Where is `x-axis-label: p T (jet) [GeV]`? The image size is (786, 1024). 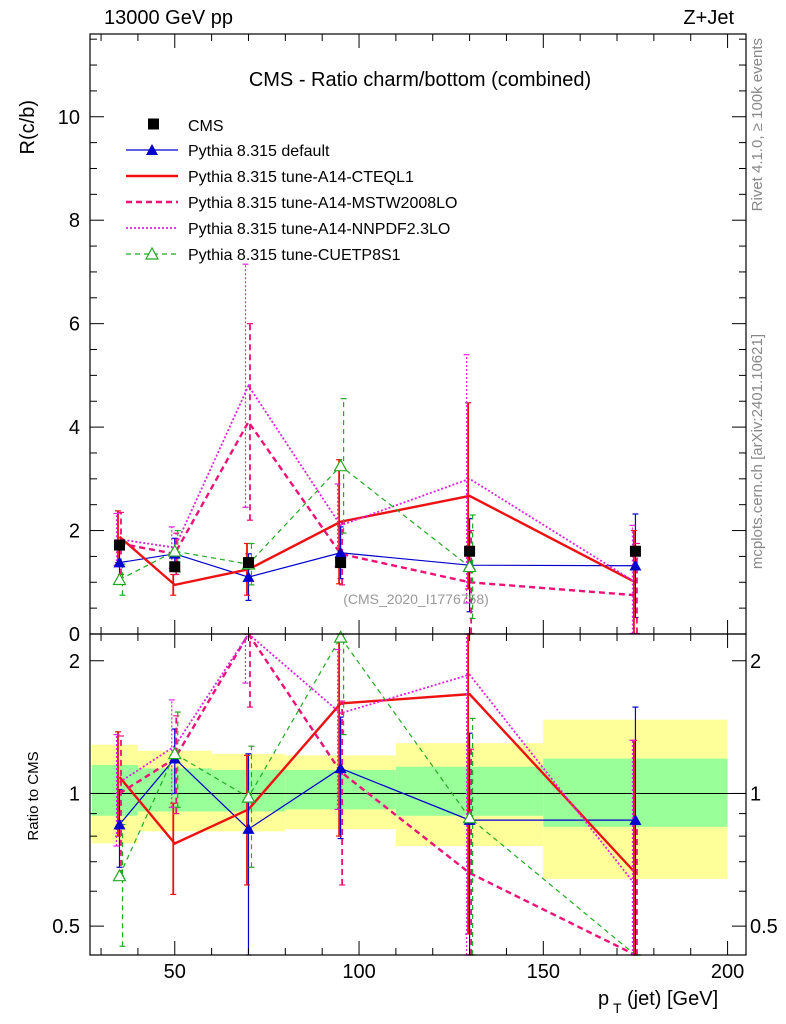
x-axis-label: p T (jet) [GeV] is located at coordinates (658, 1002).